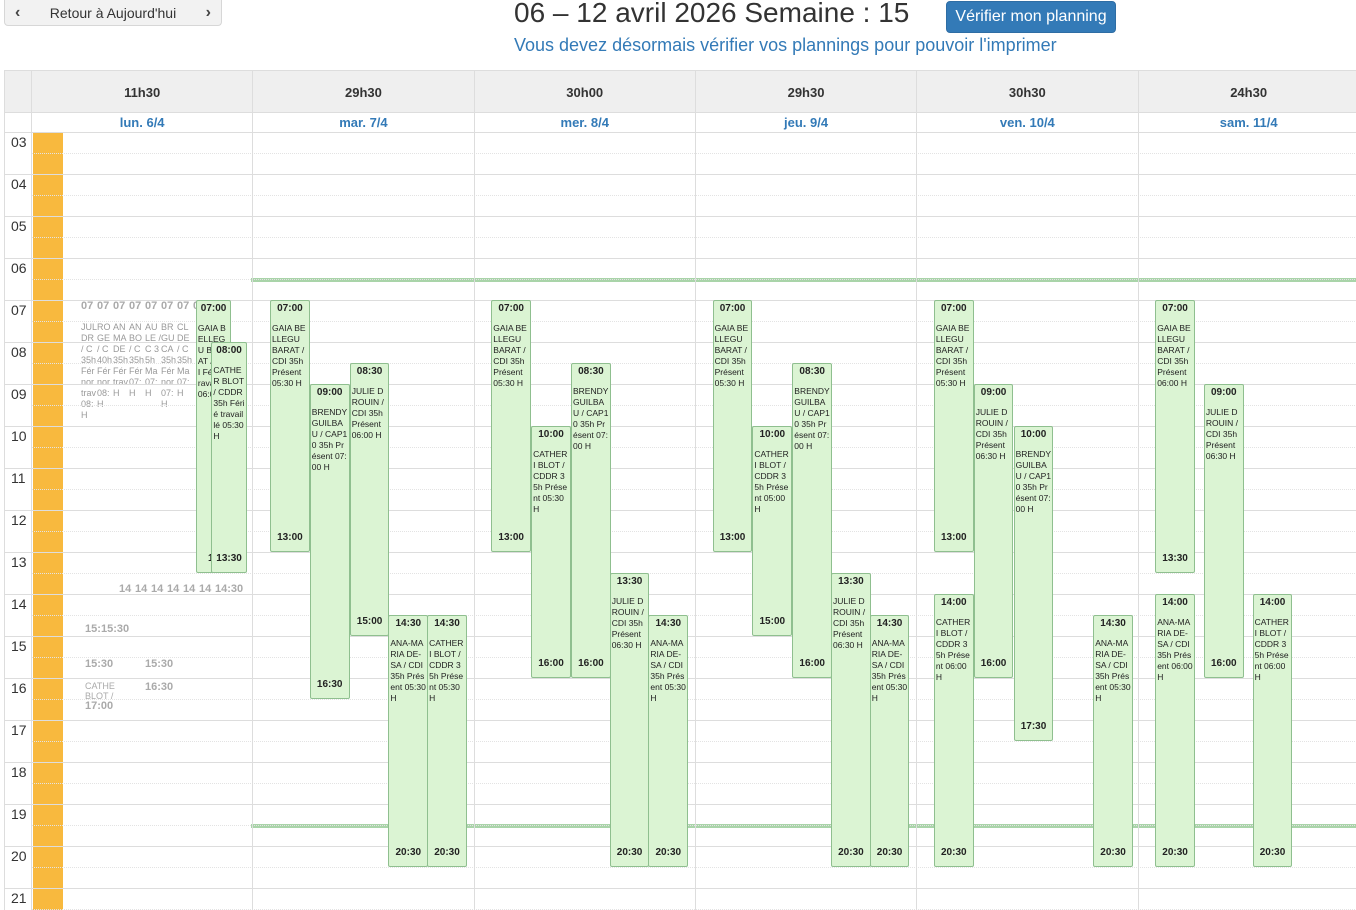 This screenshot has height=910, width=1356. What do you see at coordinates (994, 434) in the screenshot?
I see `shift-employee-details: JULIE DROUIN / CDI 35h Présent 06:30 H` at bounding box center [994, 434].